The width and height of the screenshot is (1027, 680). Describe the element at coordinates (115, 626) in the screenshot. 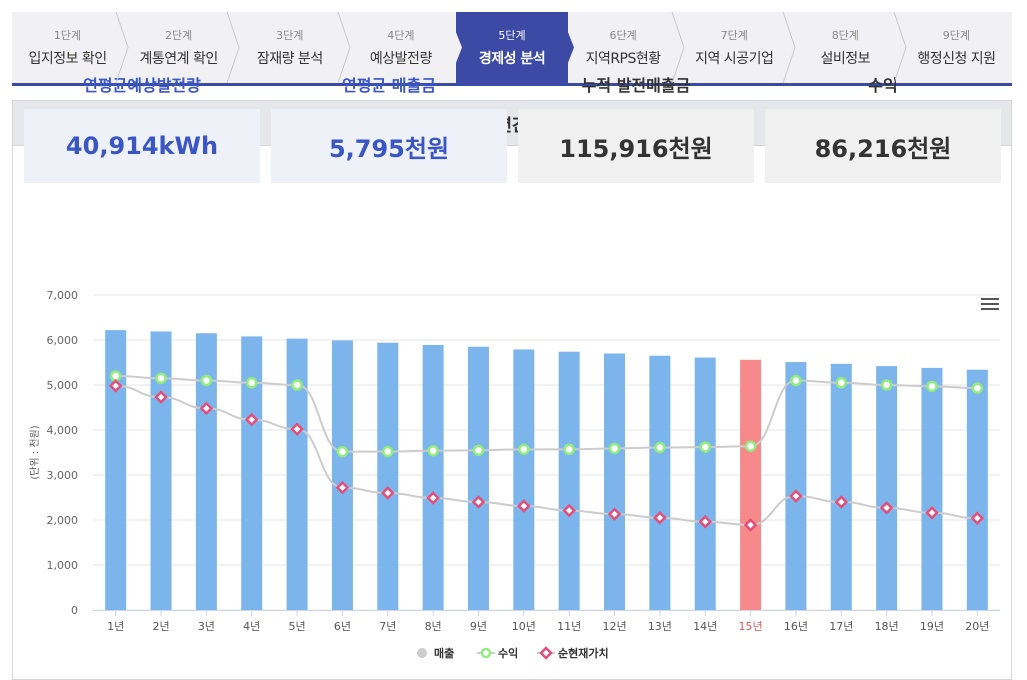

I see `x-tick-label: 1년` at that location.